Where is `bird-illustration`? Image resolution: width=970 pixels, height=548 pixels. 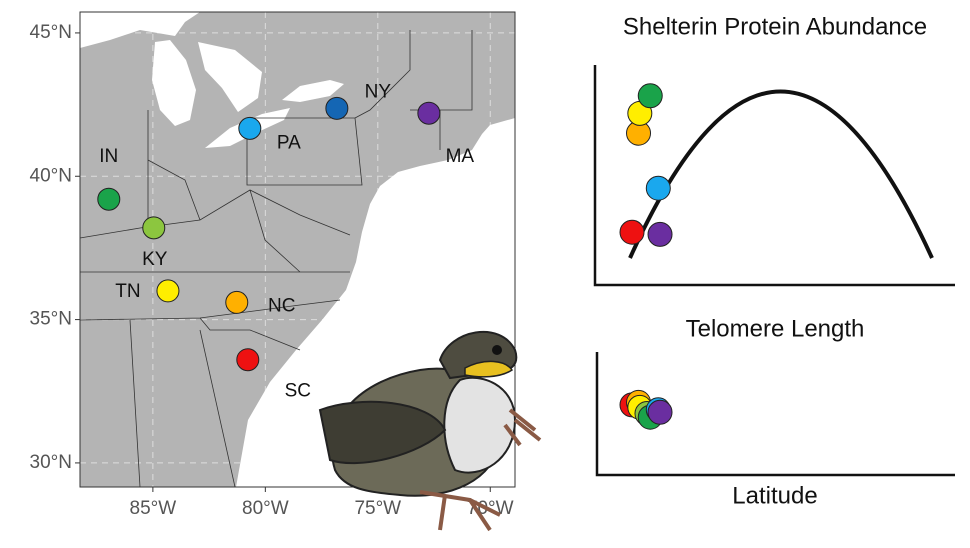 bird-illustration is located at coordinates (430, 431).